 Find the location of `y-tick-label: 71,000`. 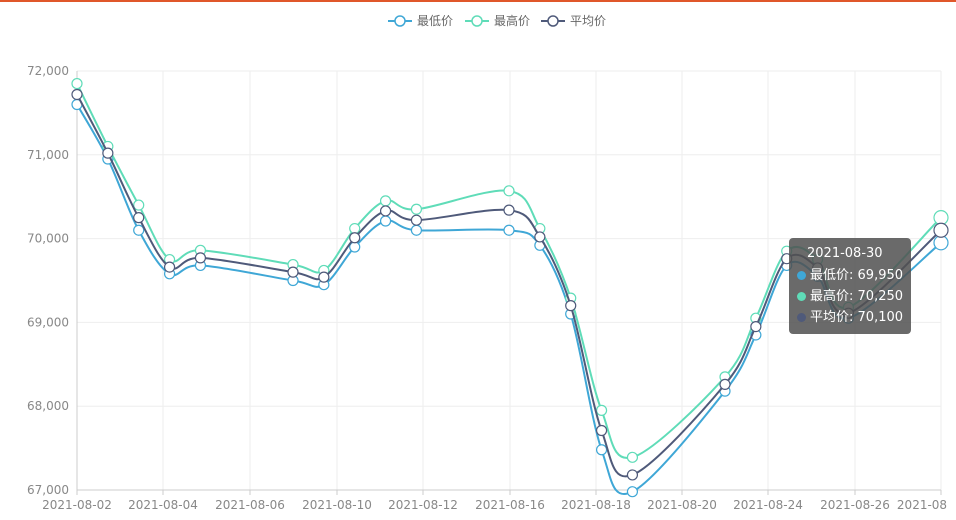

y-tick-label: 71,000 is located at coordinates (48, 155).